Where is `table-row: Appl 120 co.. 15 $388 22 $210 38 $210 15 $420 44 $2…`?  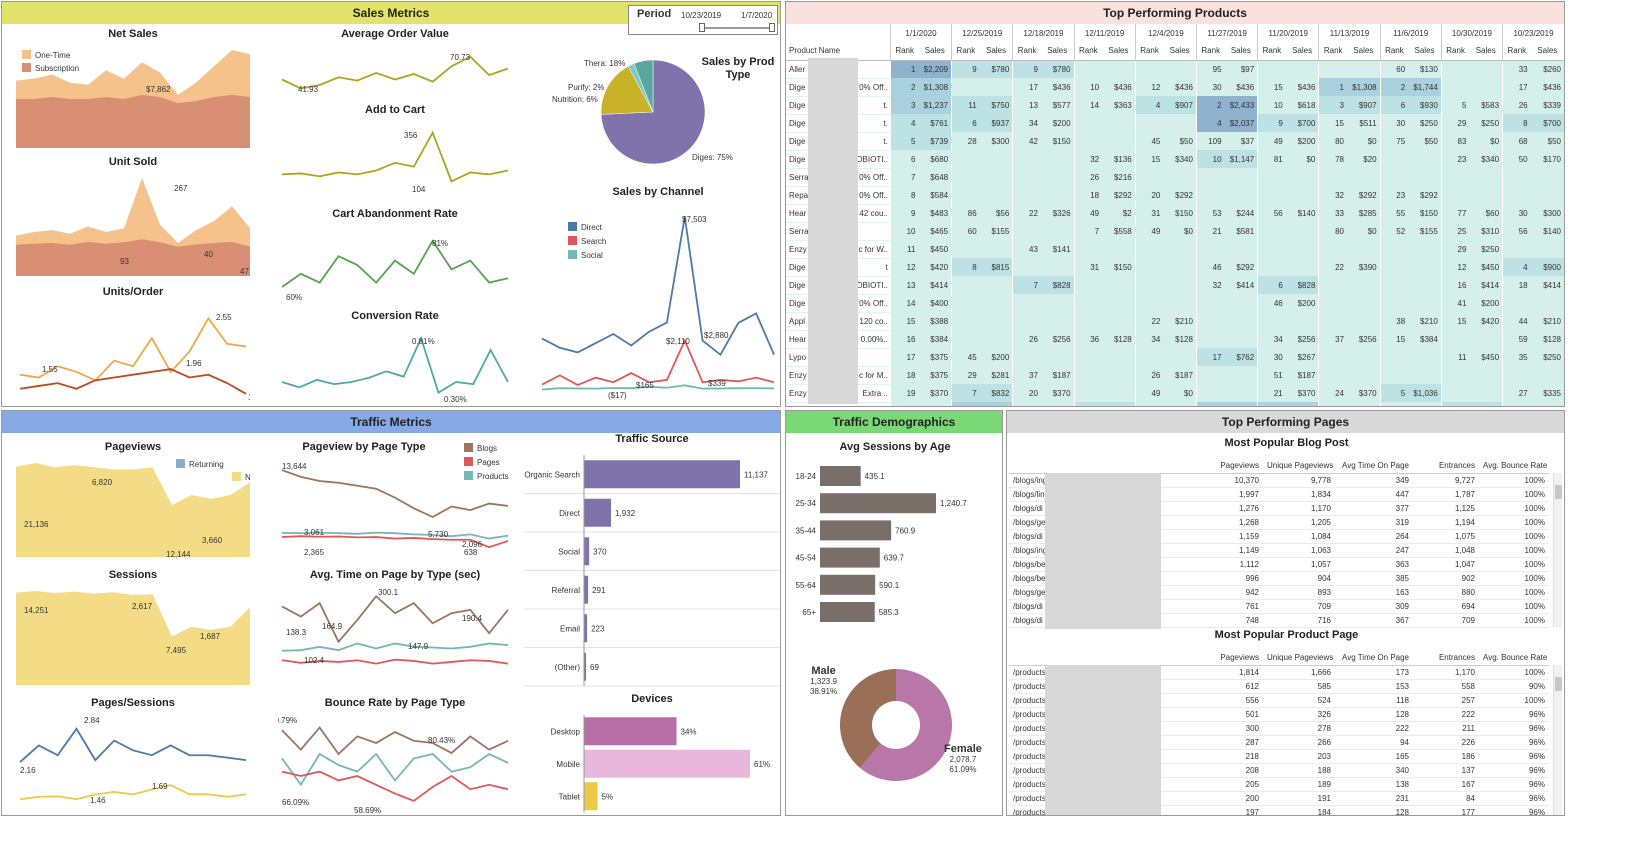
table-row: Appl 120 co.. 15 $388 22 $210 38 $210 15 $420 44 $2… is located at coordinates (1175, 321).